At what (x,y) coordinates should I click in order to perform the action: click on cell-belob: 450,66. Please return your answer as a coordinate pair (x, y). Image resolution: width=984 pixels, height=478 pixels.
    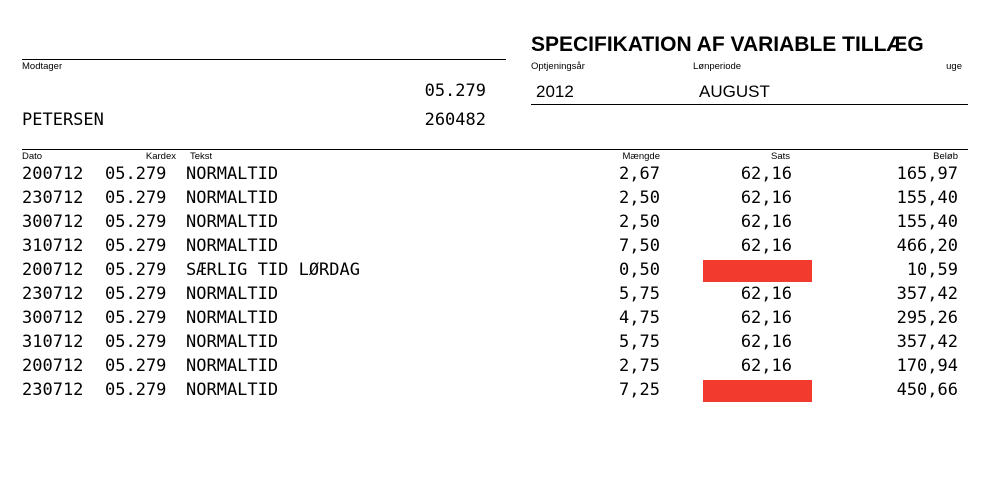
    Looking at the image, I should click on (927, 390).